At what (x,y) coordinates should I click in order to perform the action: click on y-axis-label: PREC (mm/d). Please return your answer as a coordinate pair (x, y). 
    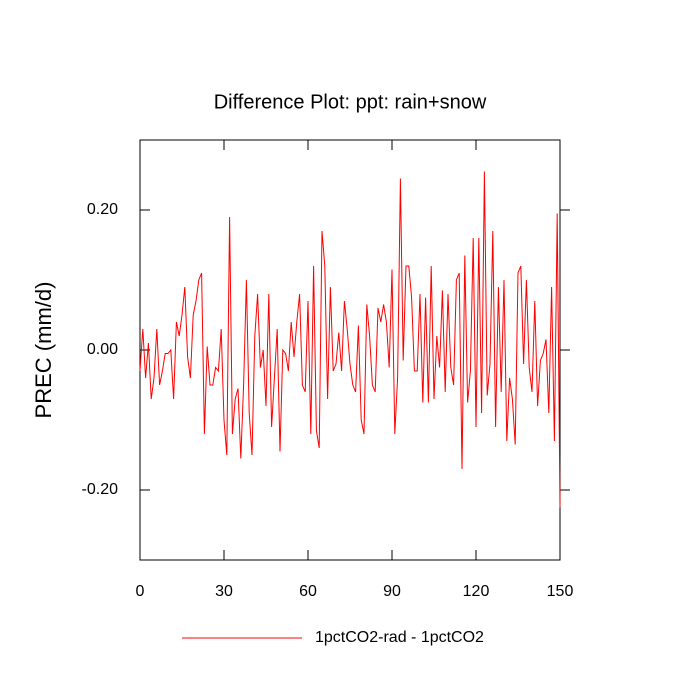
    Looking at the image, I should click on (43, 350).